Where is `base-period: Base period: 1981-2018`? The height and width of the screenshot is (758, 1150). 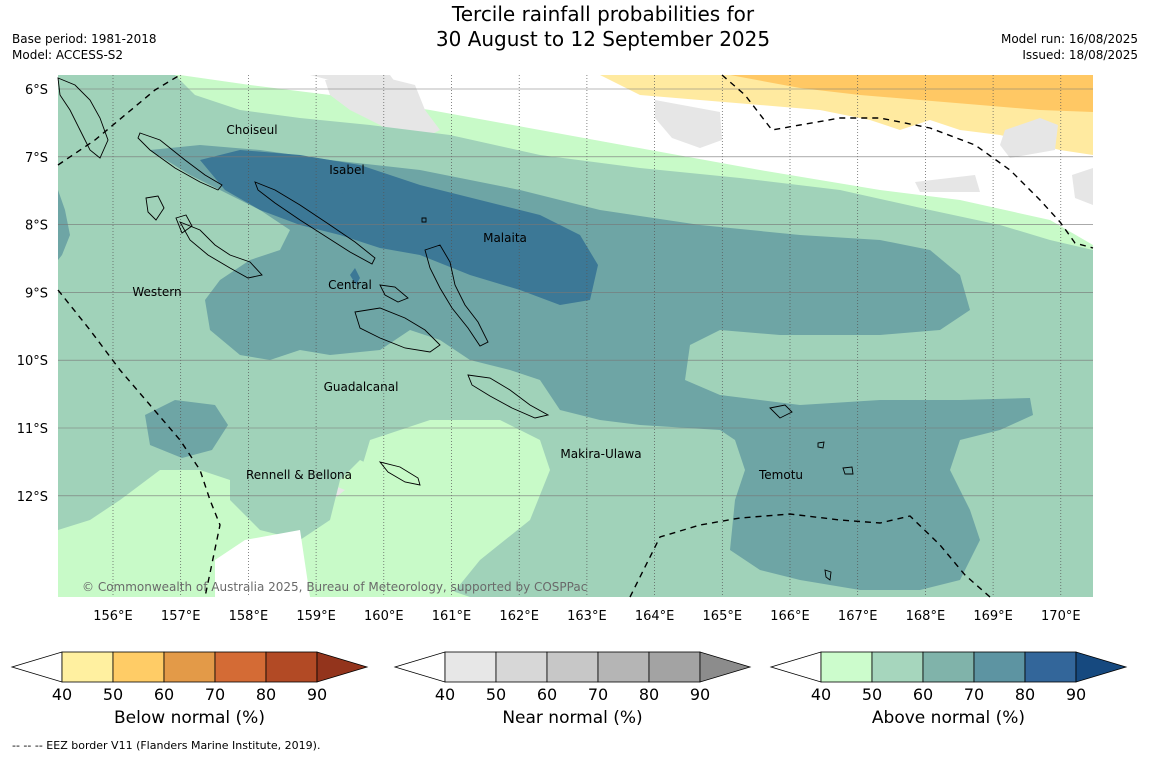
base-period: Base period: 1981-2018 is located at coordinates (84, 39).